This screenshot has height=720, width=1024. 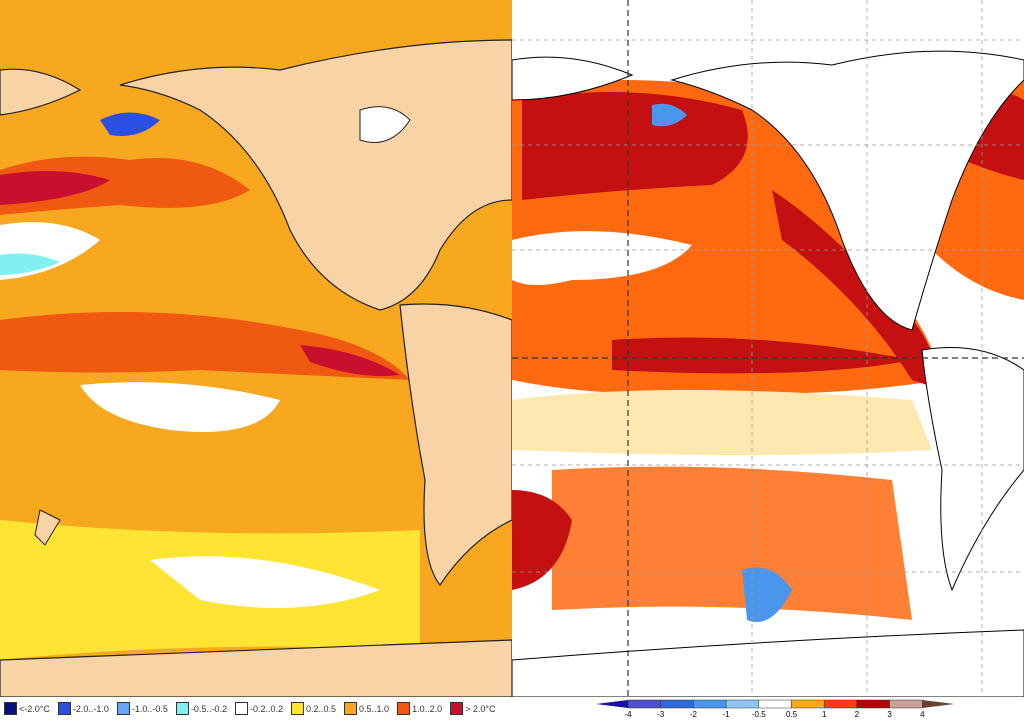 What do you see at coordinates (824, 714) in the screenshot?
I see `colorbar-tick-label: 1` at bounding box center [824, 714].